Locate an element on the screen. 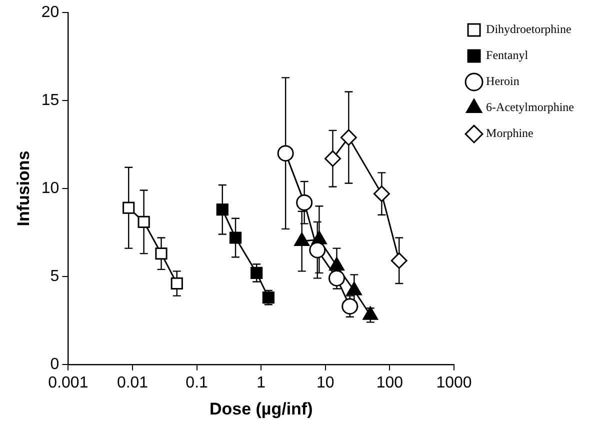 The image size is (594, 430). y-tick-label: 5 is located at coordinates (55, 276).